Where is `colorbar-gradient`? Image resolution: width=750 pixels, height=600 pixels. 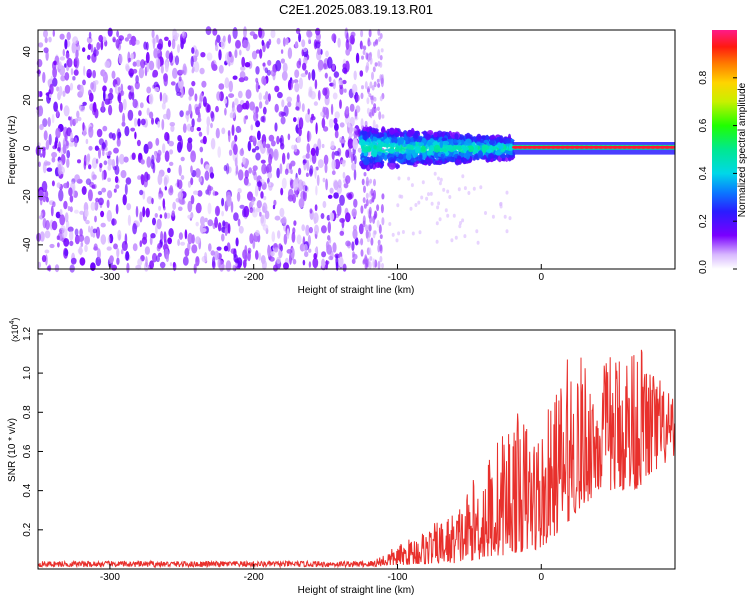 colorbar-gradient is located at coordinates (724, 149).